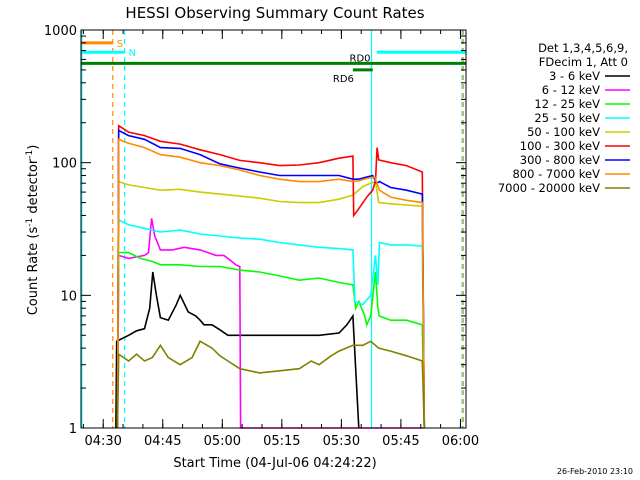 Image resolution: width=640 pixels, height=480 pixels. I want to click on x-tick-label: 05:45, so click(400, 441).